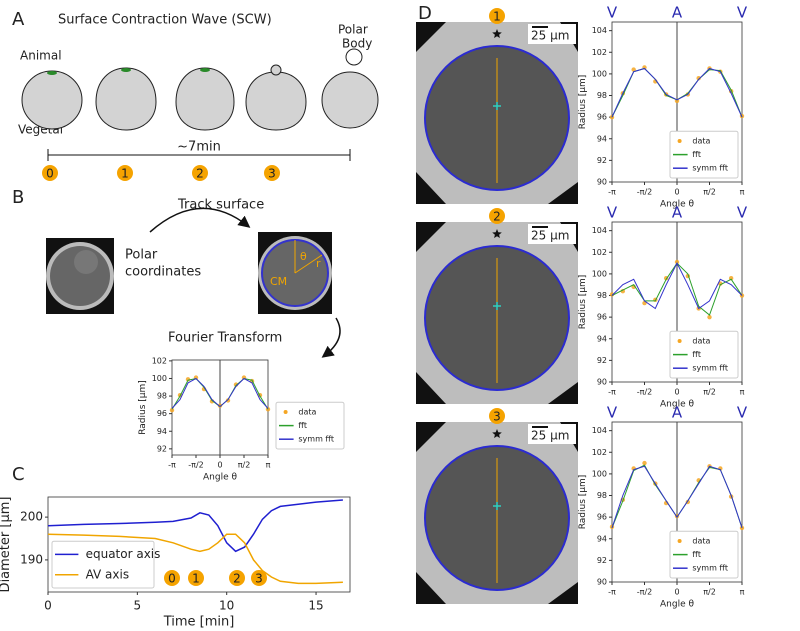 This screenshot has height=631, width=800. What do you see at coordinates (165, 20) in the screenshot?
I see `panel-title: Surface Contraction Wave (SCW)` at bounding box center [165, 20].